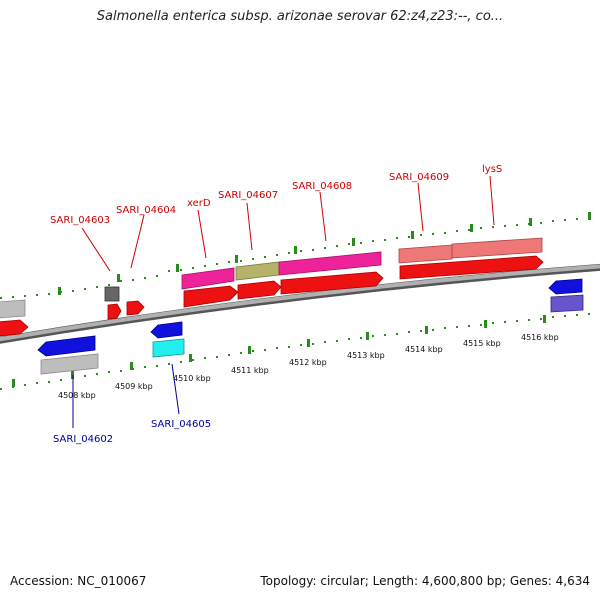 The image size is (600, 600). Describe the element at coordinates (77, 395) in the screenshot. I see `tick-label-4508: 4508 kbp` at that location.